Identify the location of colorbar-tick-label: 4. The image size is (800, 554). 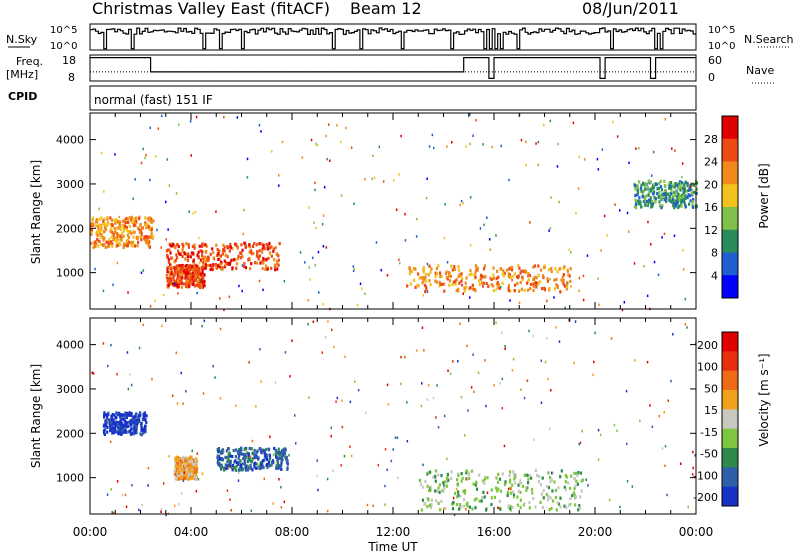
(714, 275).